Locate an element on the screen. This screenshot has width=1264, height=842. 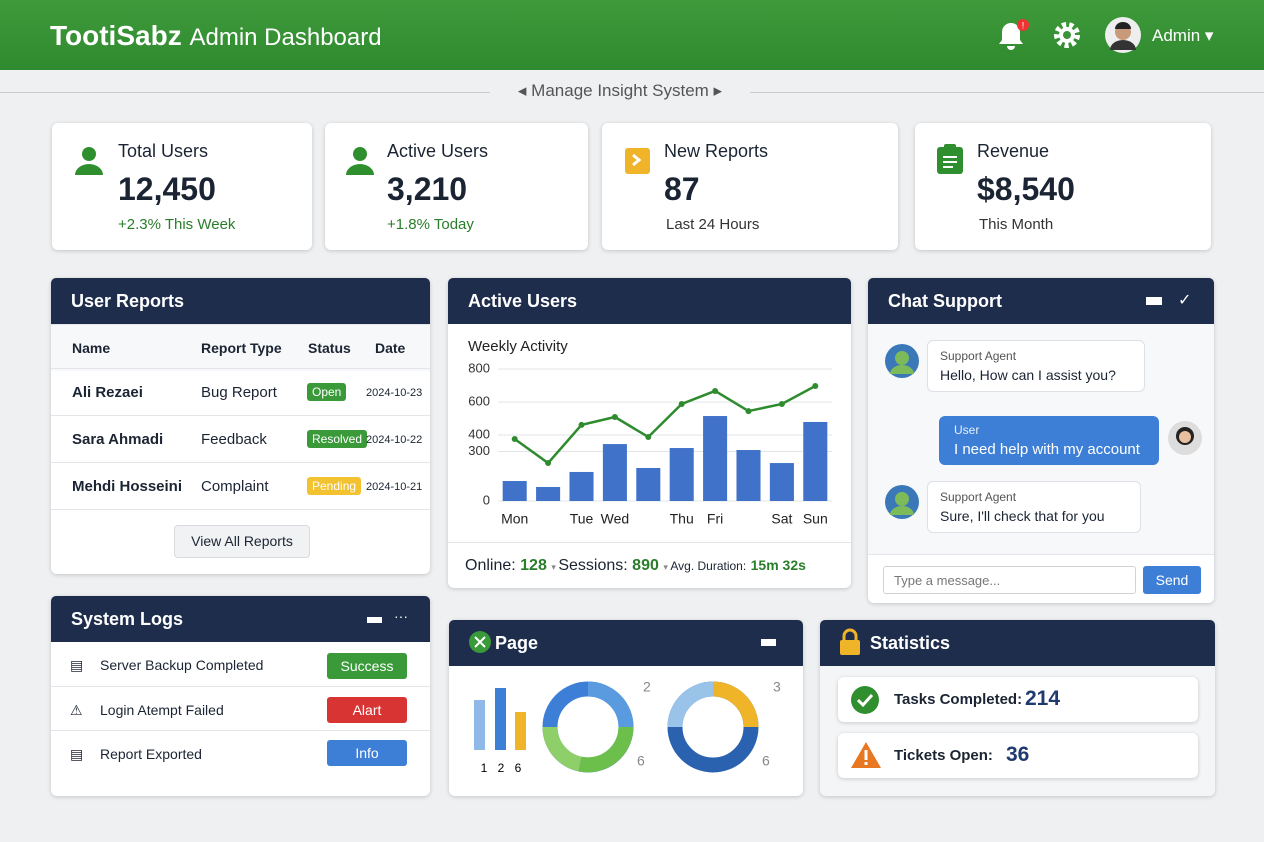
avatar is located at coordinates (1123, 35).